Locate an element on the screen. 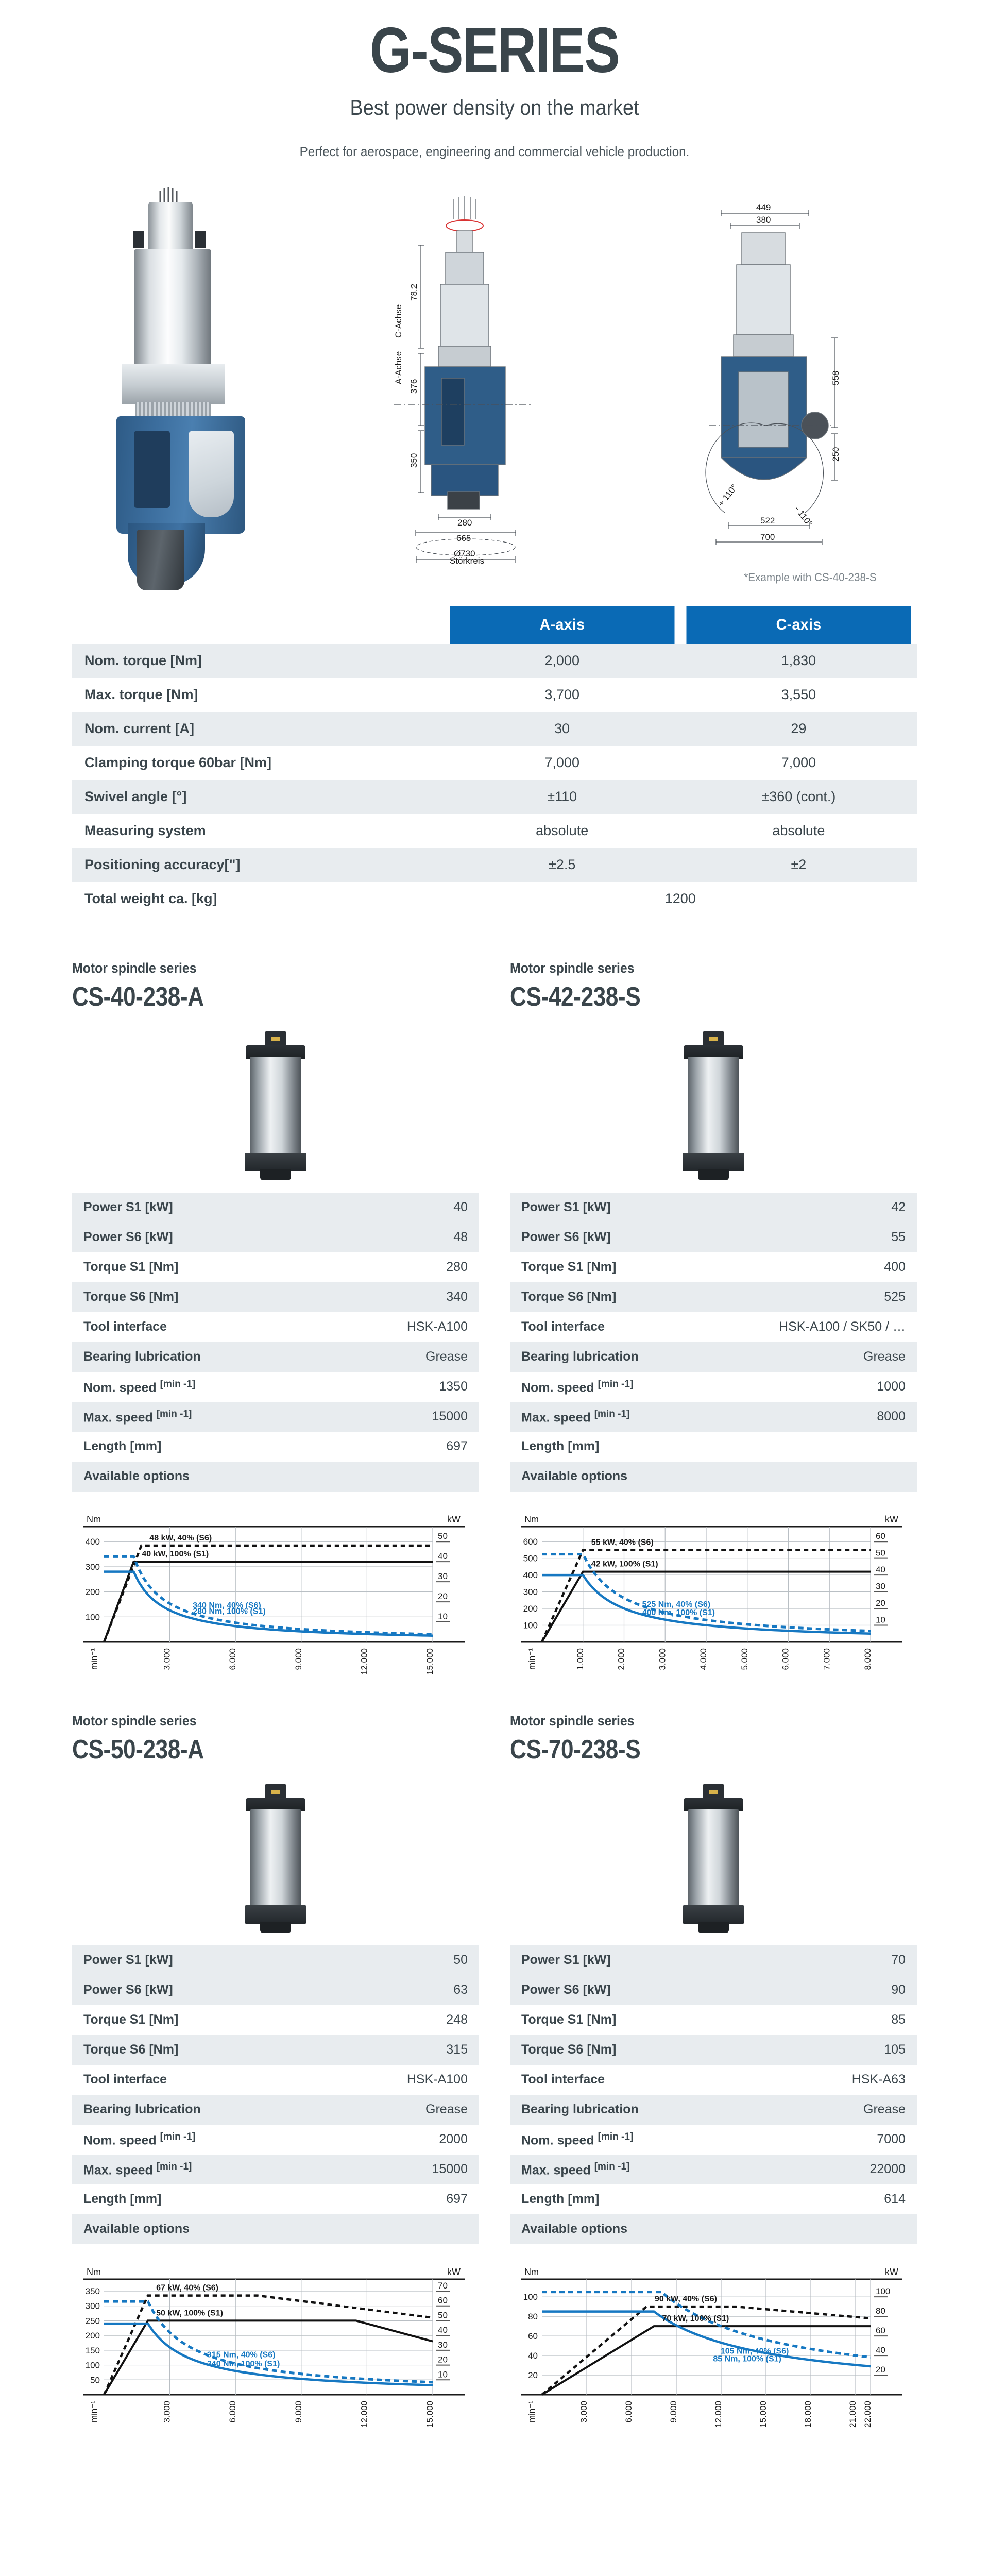 The height and width of the screenshot is (2576, 989). table-row: Nom. current [A] 30 29 is located at coordinates (494, 728).